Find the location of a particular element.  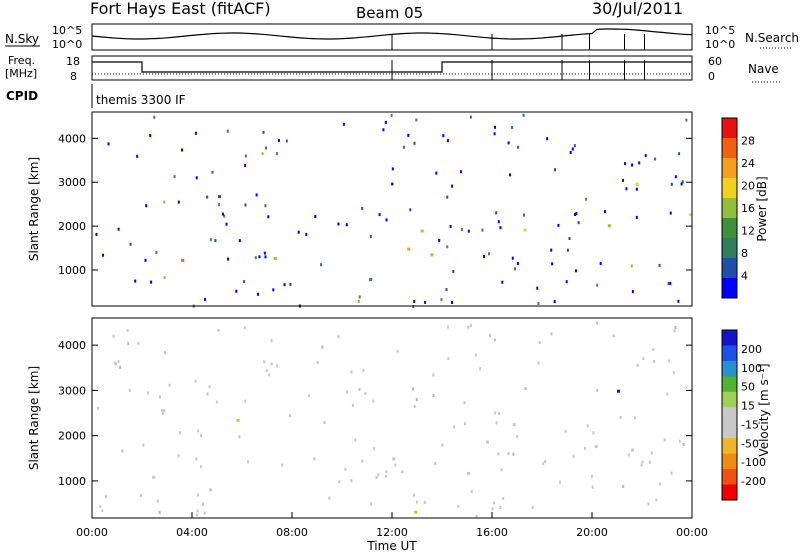

colorbar-frame is located at coordinates (729, 208).